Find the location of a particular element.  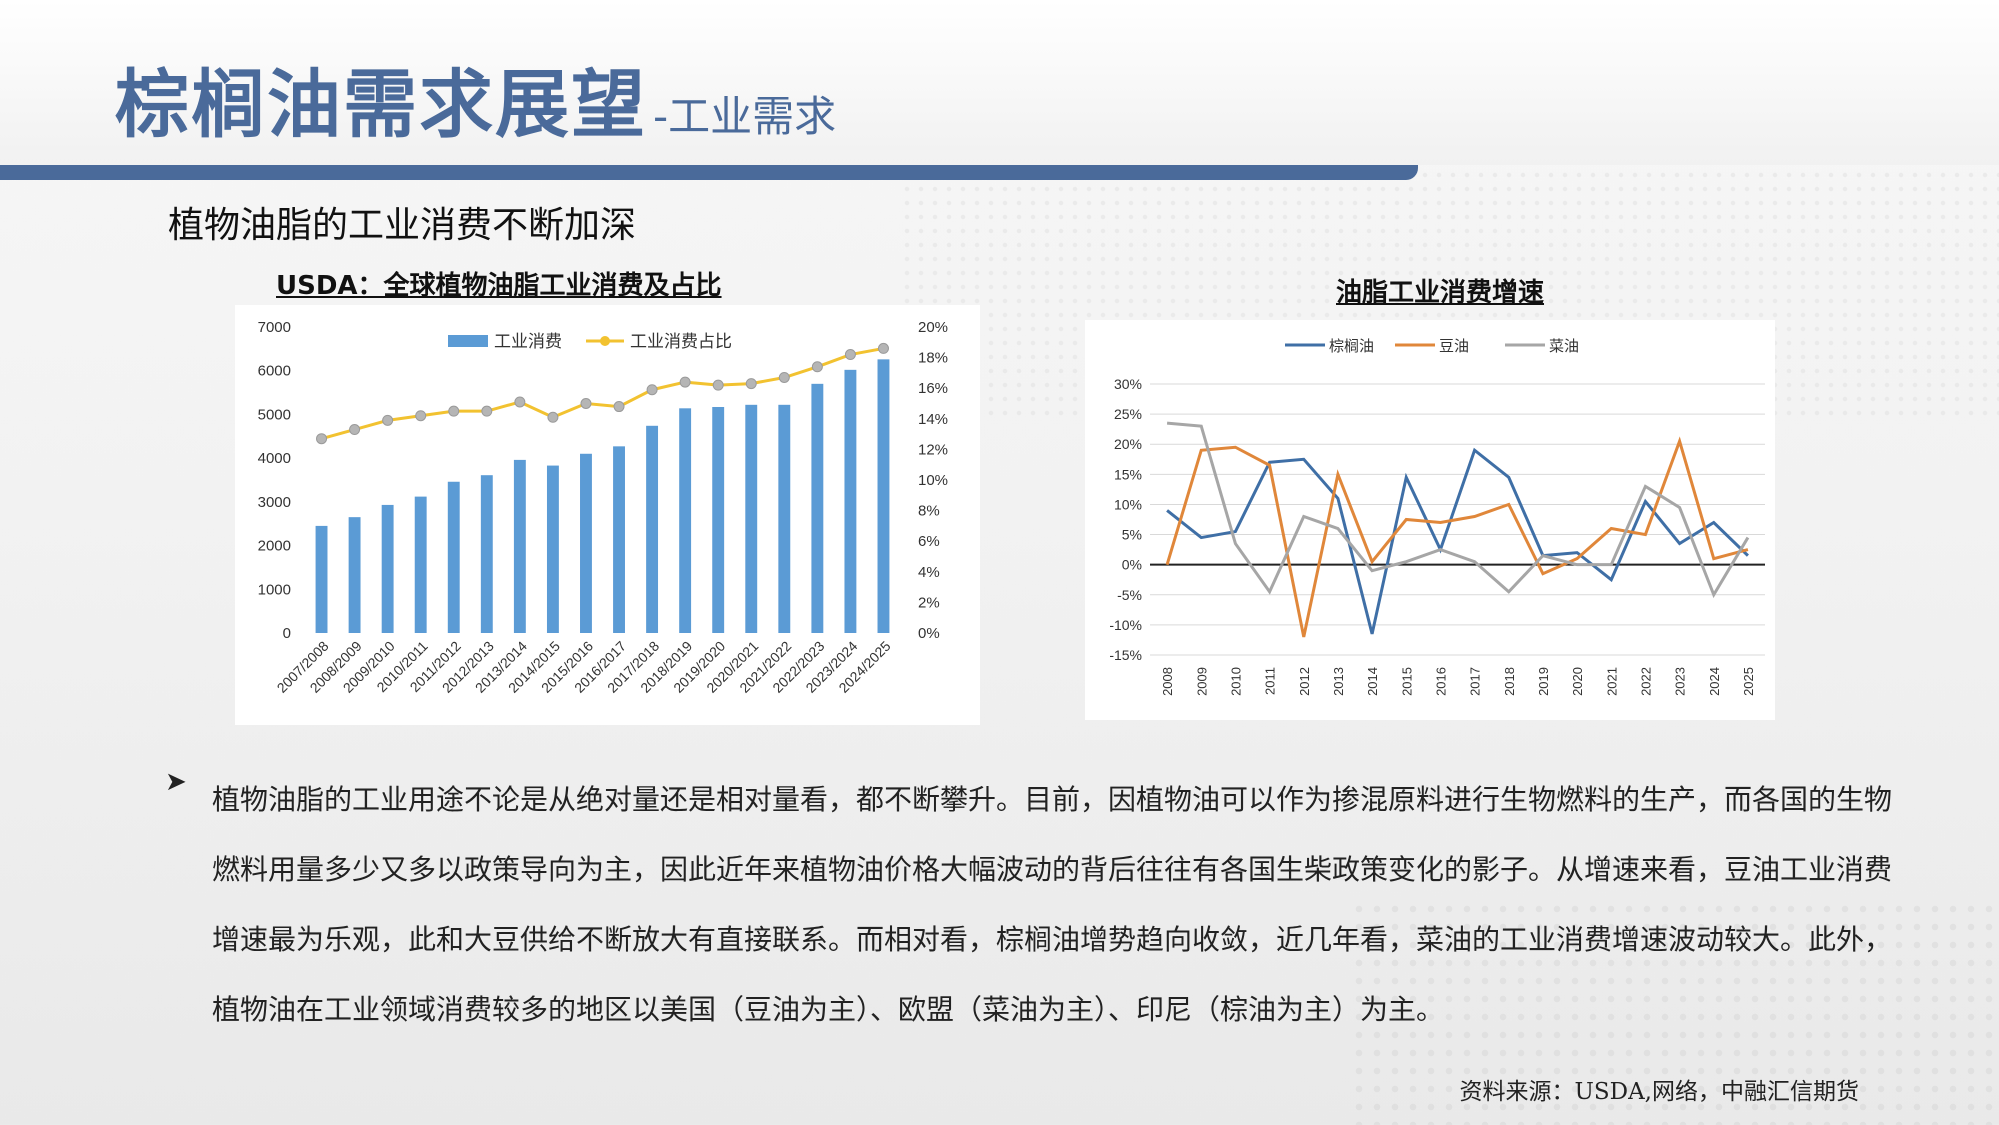

series-line-菜油 is located at coordinates (1458, 510).